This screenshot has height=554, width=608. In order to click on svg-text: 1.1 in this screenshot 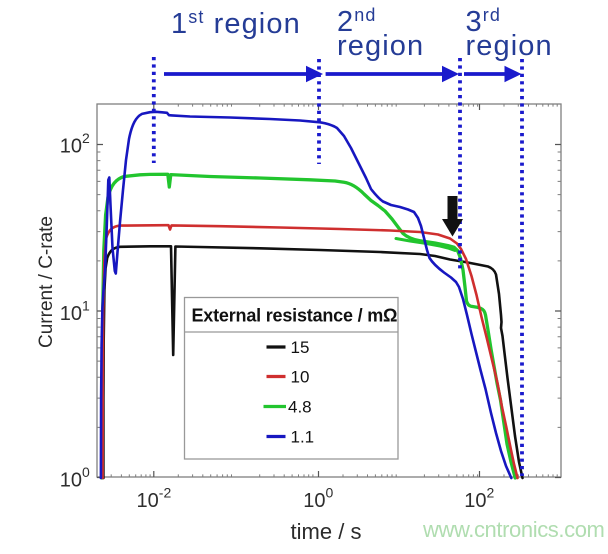, I will do `click(303, 437)`.